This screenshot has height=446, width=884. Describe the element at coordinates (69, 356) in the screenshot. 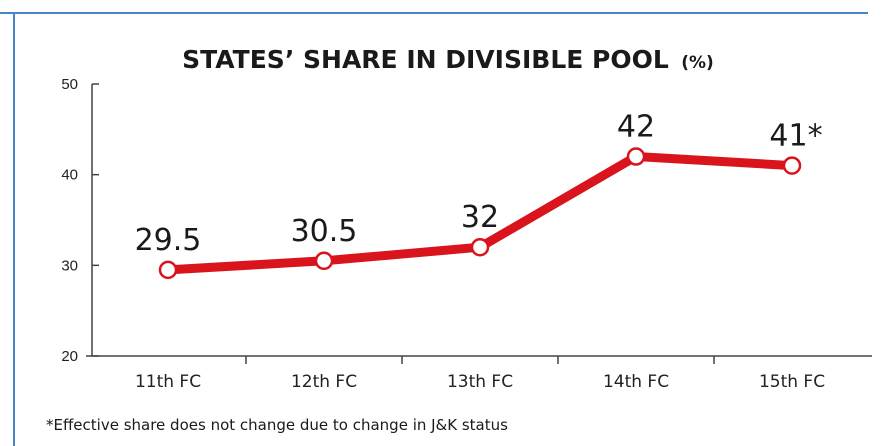

I see `y-tick-label: 20` at that location.